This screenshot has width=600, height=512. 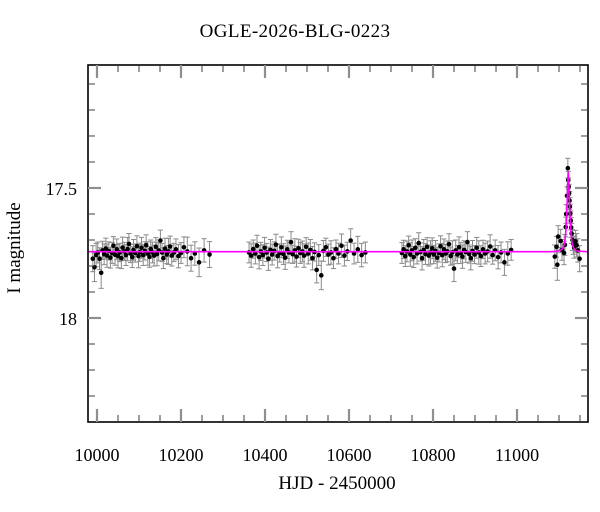 What do you see at coordinates (97, 455) in the screenshot?
I see `x-tick-label: 10000` at bounding box center [97, 455].